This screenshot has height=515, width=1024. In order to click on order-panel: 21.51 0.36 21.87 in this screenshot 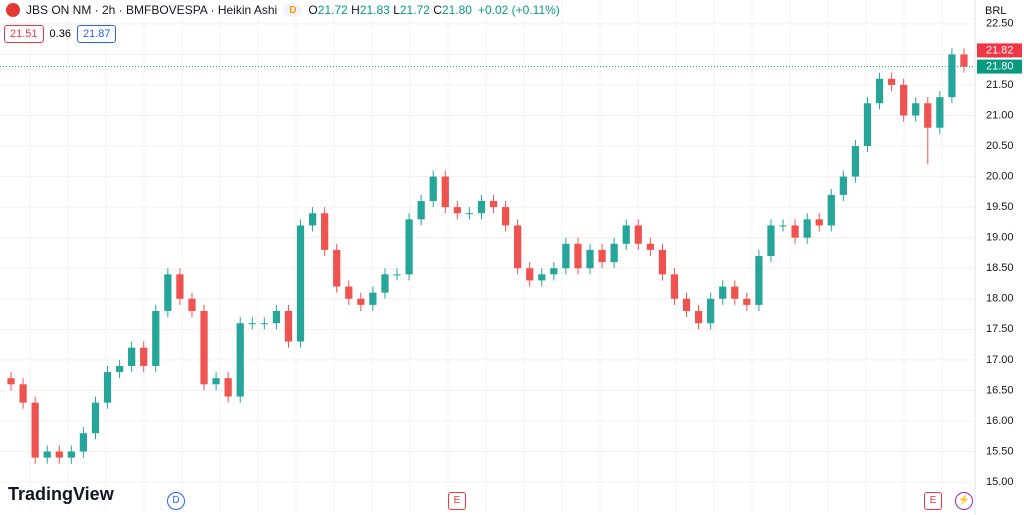, I will do `click(60, 34)`.